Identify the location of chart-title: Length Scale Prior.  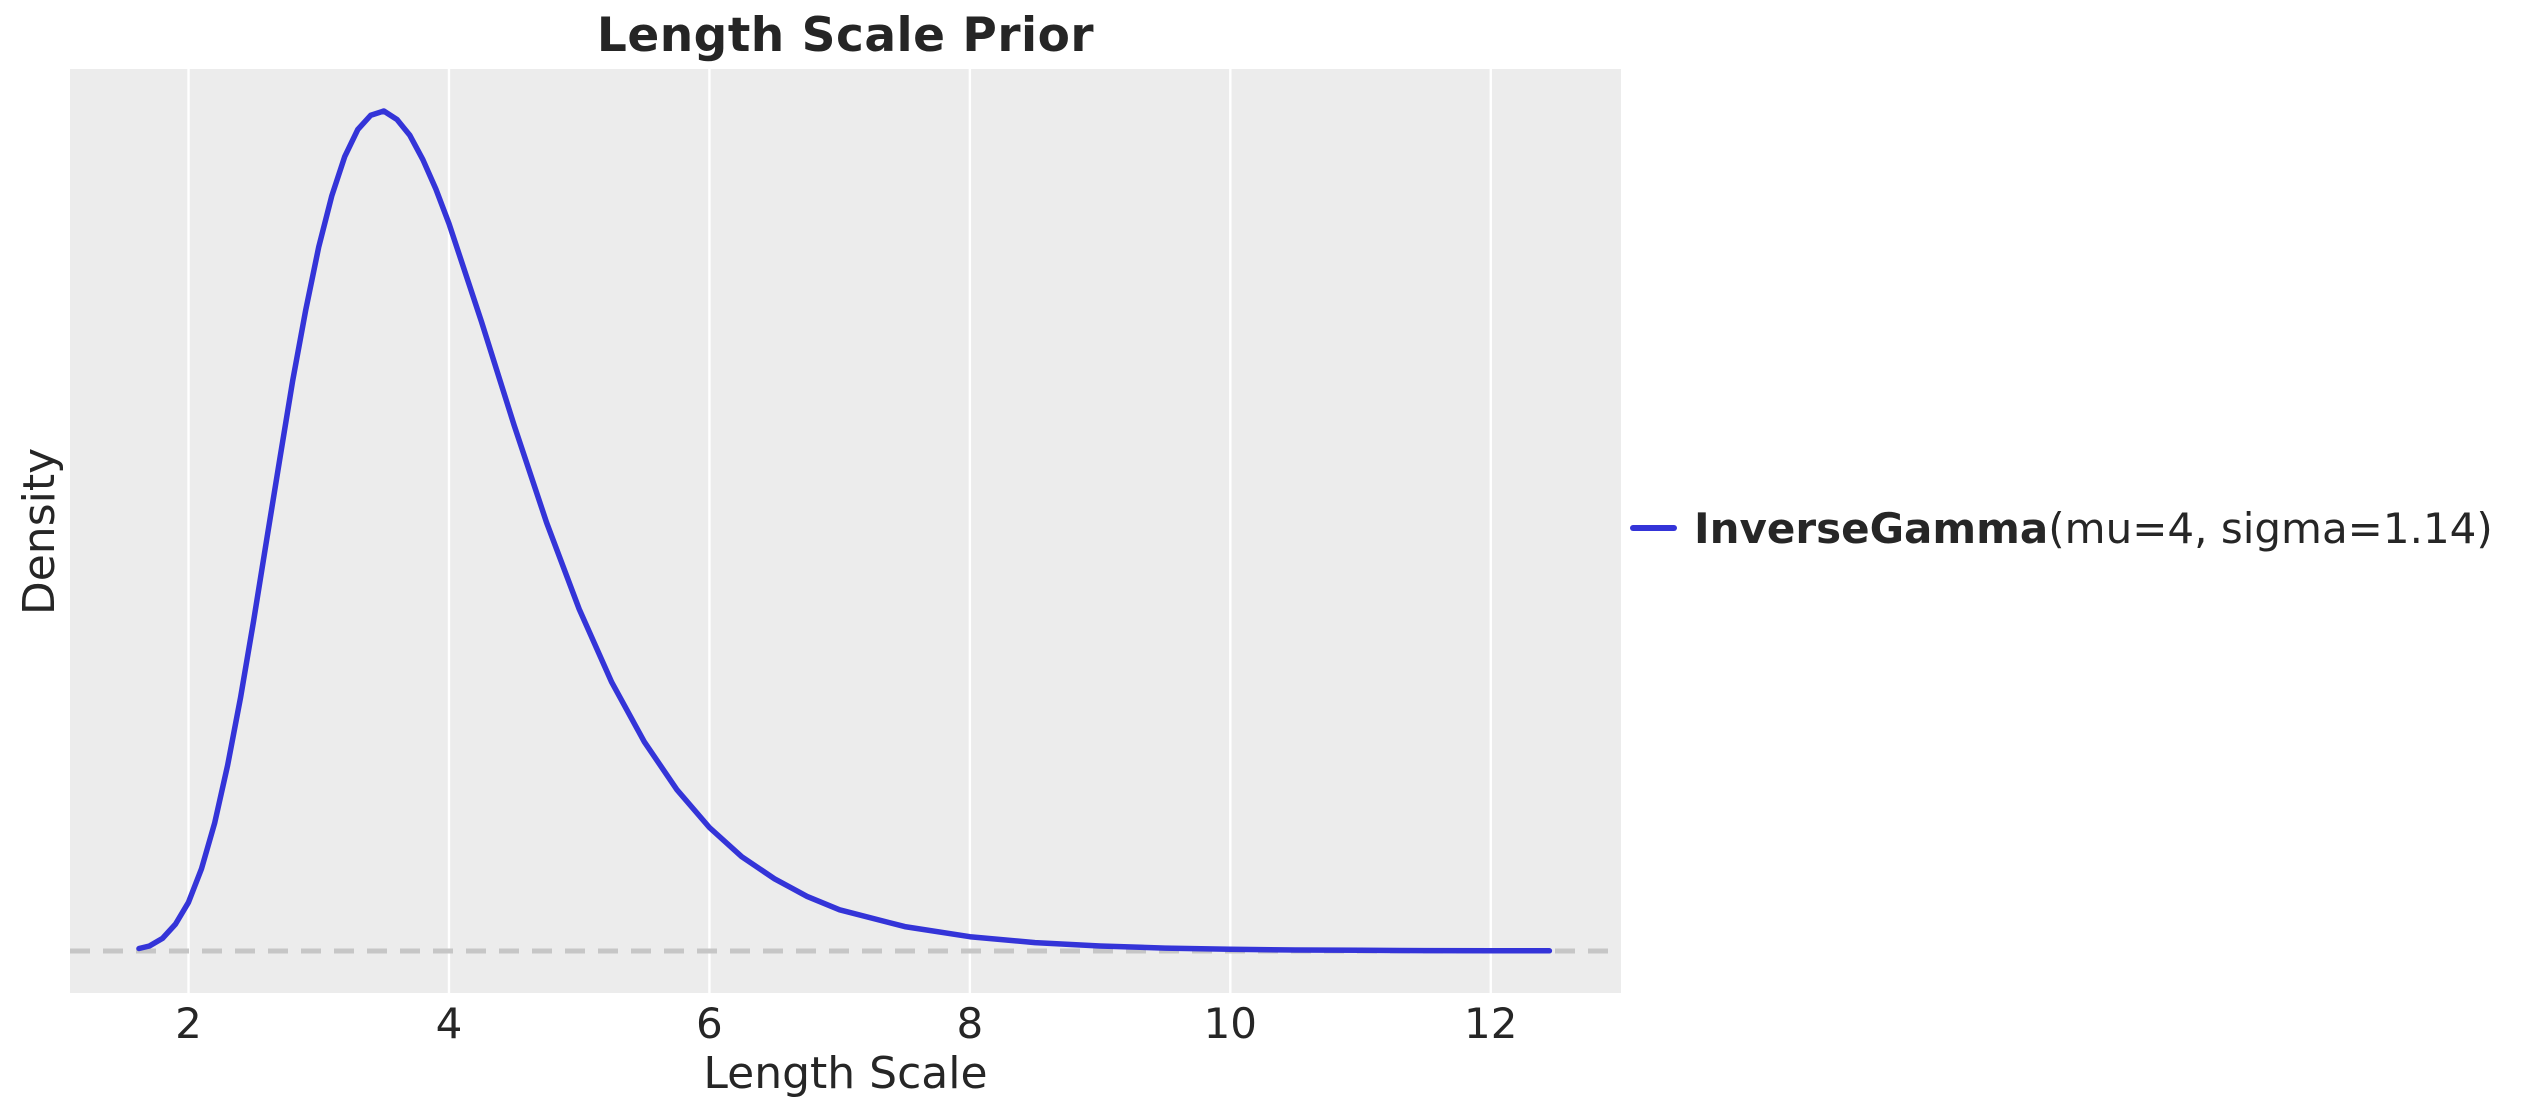
(845, 35).